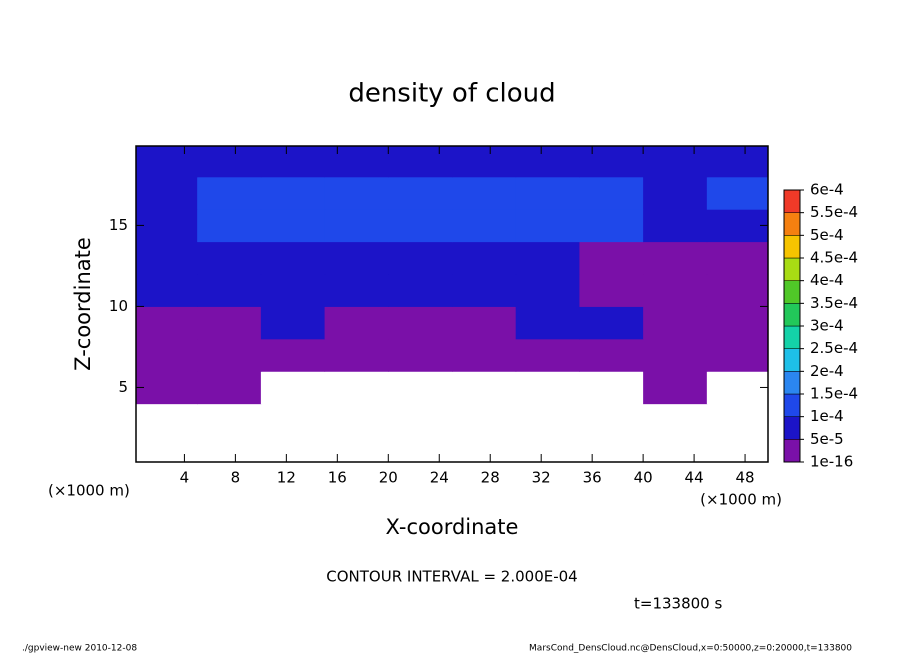  Describe the element at coordinates (286, 478) in the screenshot. I see `x-tick-label: 12` at that location.